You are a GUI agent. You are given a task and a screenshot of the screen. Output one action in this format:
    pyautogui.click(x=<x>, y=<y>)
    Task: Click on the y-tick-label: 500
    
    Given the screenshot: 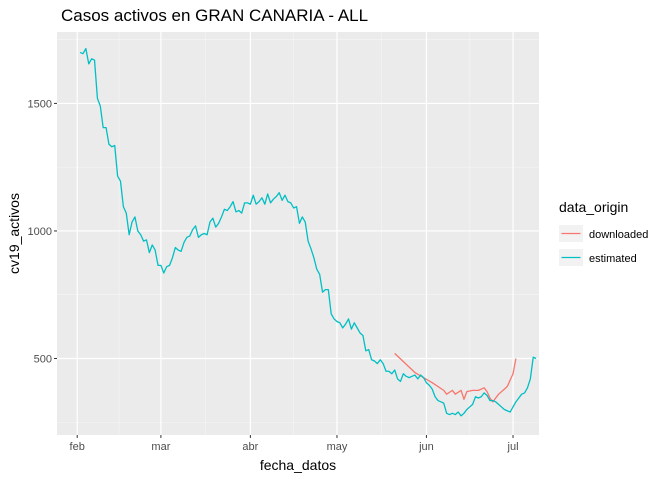 What is the action you would take?
    pyautogui.click(x=43, y=359)
    